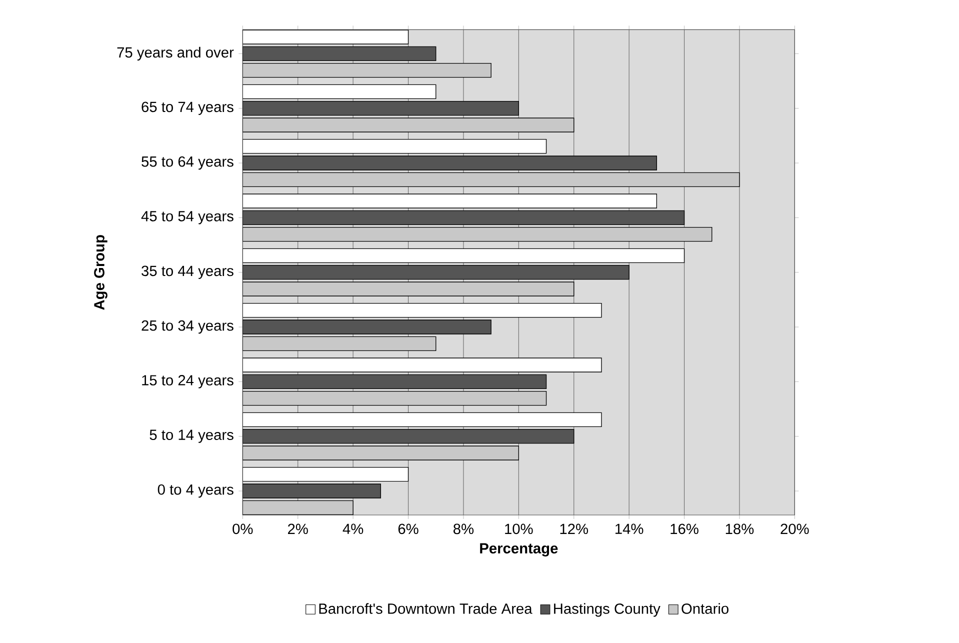  What do you see at coordinates (607, 610) in the screenshot?
I see `legend-label: Hastings County` at bounding box center [607, 610].